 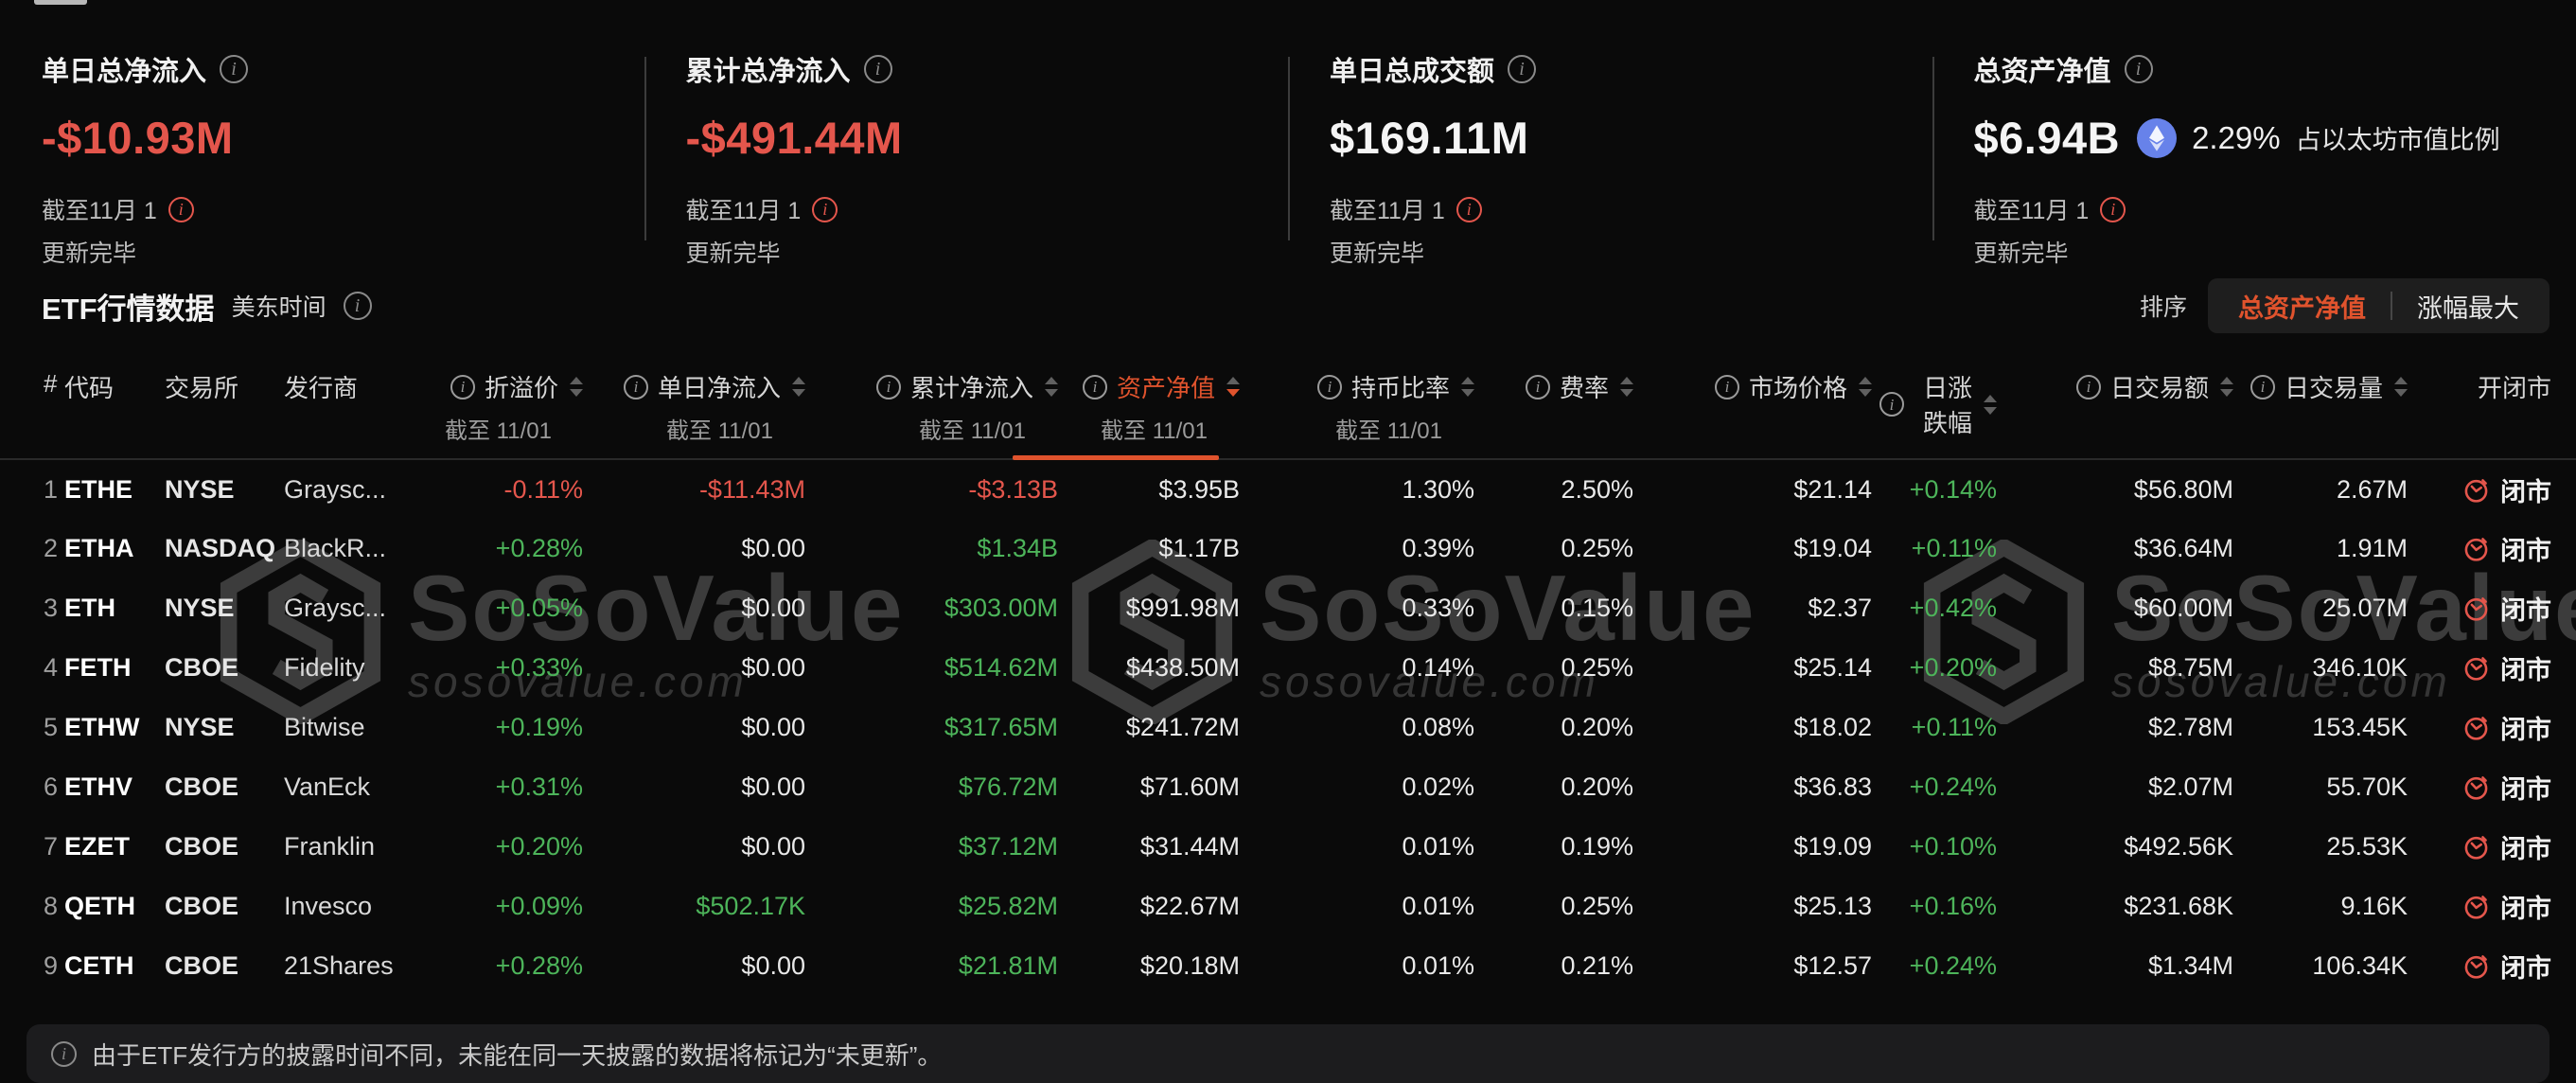 I want to click on cell-issuer: Bitwise, so click(x=364, y=727).